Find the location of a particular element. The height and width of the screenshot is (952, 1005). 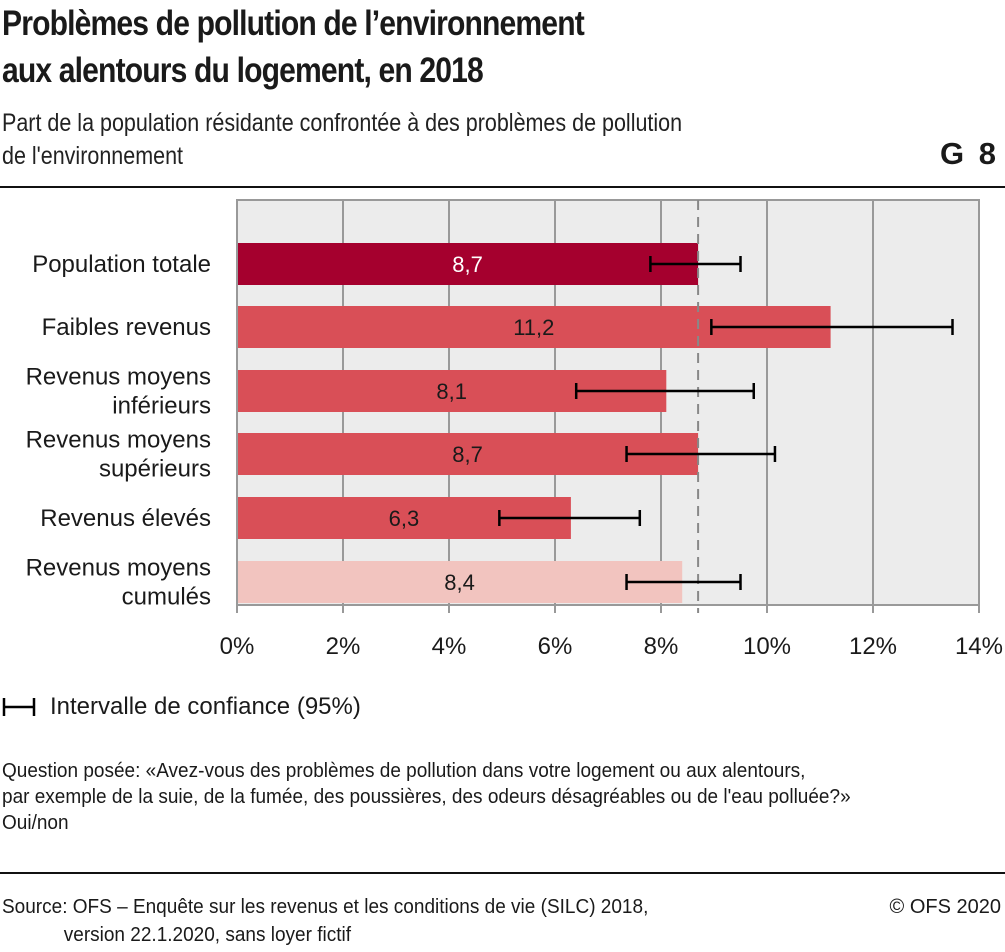

category-label: Revenus moyens cumulés is located at coordinates (118, 583).